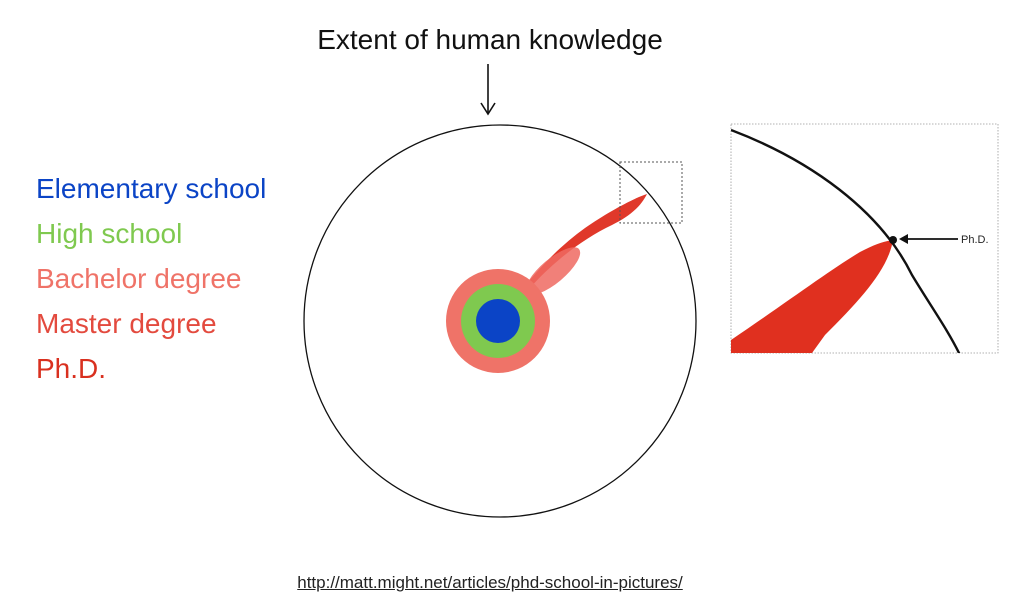 The width and height of the screenshot is (1024, 614). I want to click on phd-pointer-arrow, so click(903, 239).